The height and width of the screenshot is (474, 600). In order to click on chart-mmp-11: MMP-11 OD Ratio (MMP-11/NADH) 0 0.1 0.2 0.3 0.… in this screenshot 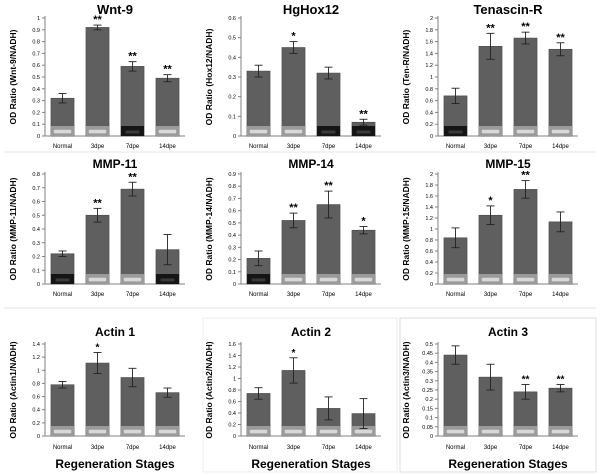, I will do `click(96, 227)`.